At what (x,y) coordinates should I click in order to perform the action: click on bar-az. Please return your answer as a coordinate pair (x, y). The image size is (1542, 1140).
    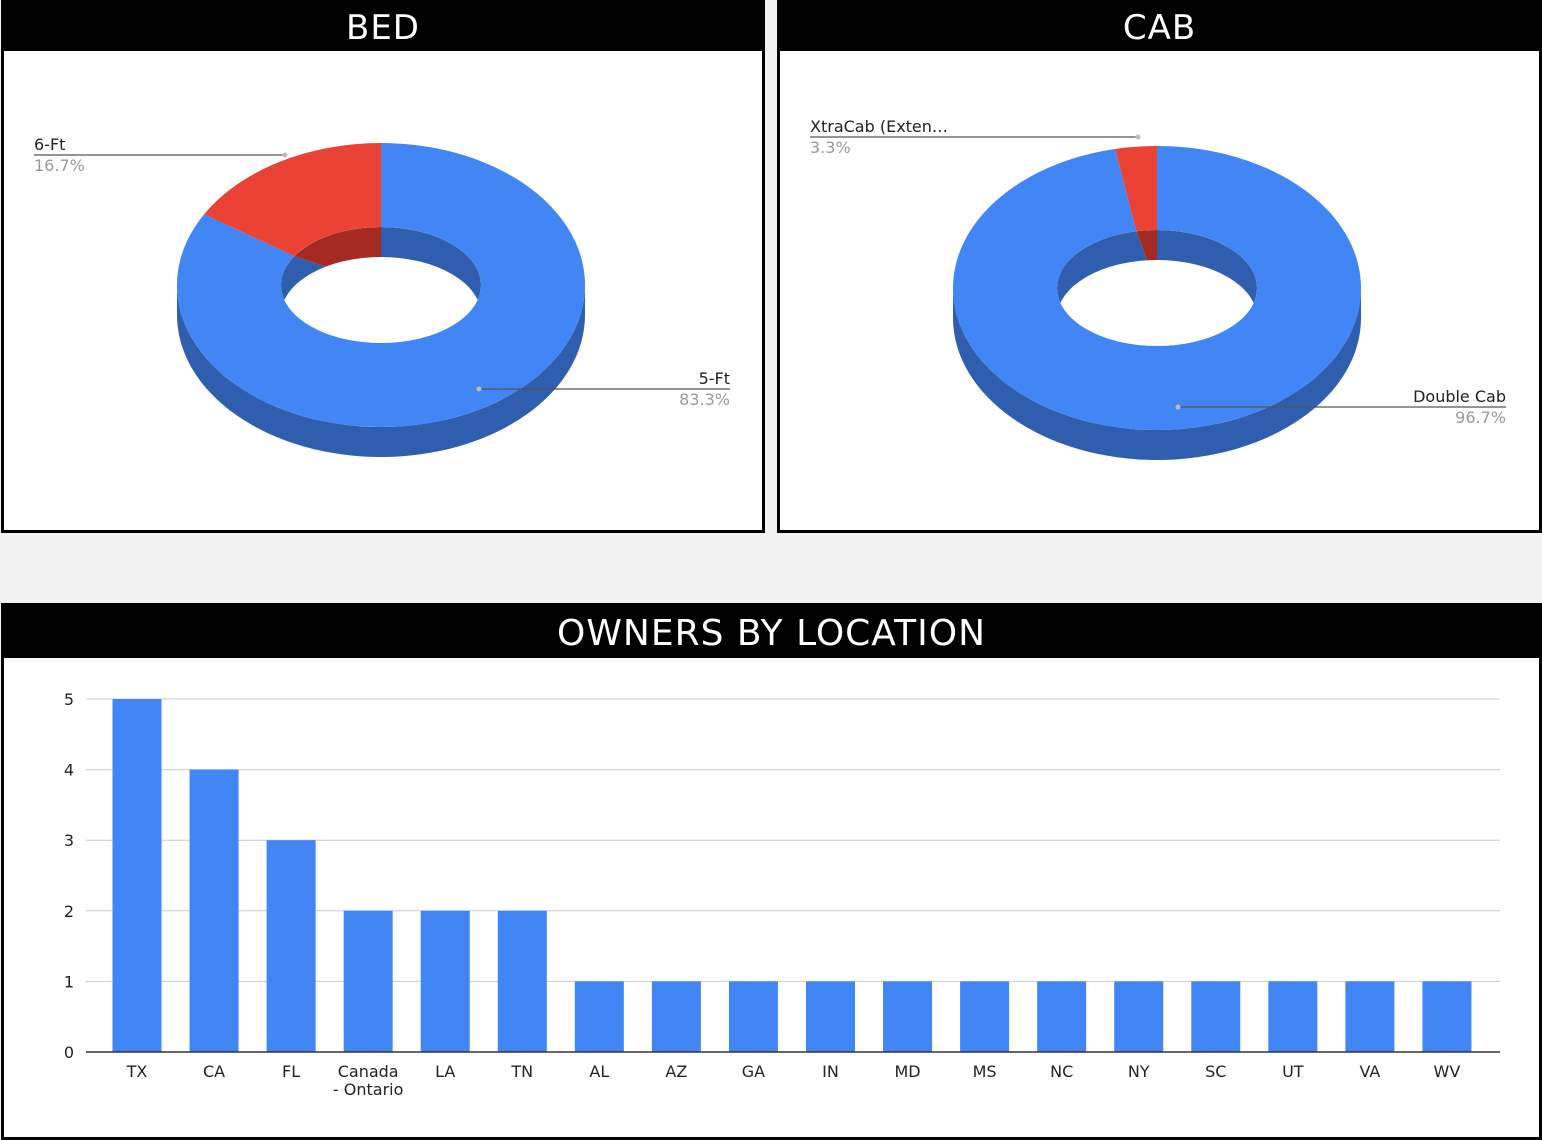
    Looking at the image, I should click on (676, 1016).